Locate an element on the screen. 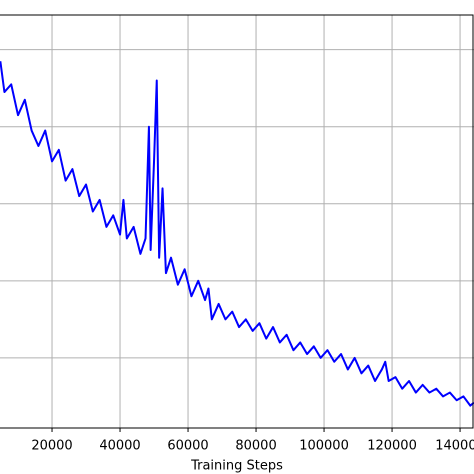  x-axis-label: Training Steps is located at coordinates (236, 466).